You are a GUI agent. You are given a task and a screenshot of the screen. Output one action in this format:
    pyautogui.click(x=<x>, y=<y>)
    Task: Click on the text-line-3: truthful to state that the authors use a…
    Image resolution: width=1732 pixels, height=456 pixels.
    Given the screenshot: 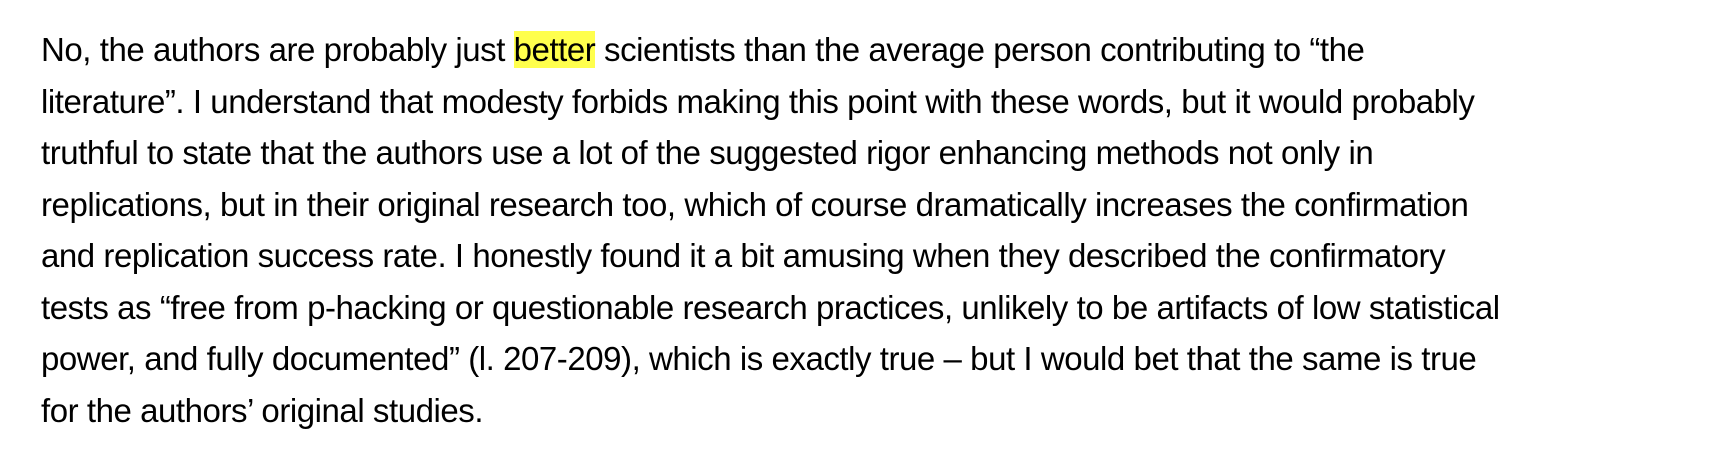 What is the action you would take?
    pyautogui.click(x=707, y=152)
    